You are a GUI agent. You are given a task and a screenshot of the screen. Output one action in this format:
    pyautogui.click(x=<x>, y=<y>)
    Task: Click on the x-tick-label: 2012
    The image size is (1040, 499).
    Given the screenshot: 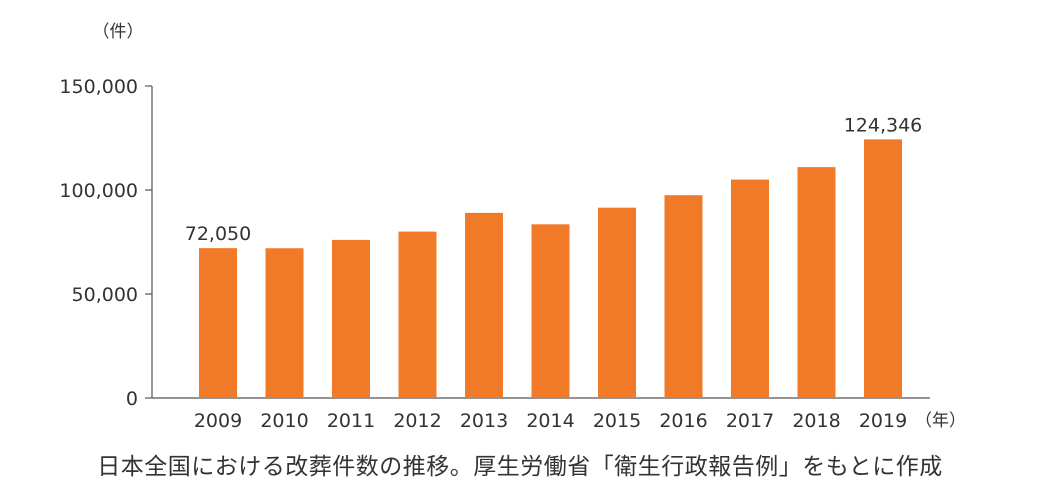 What is the action you would take?
    pyautogui.click(x=417, y=421)
    